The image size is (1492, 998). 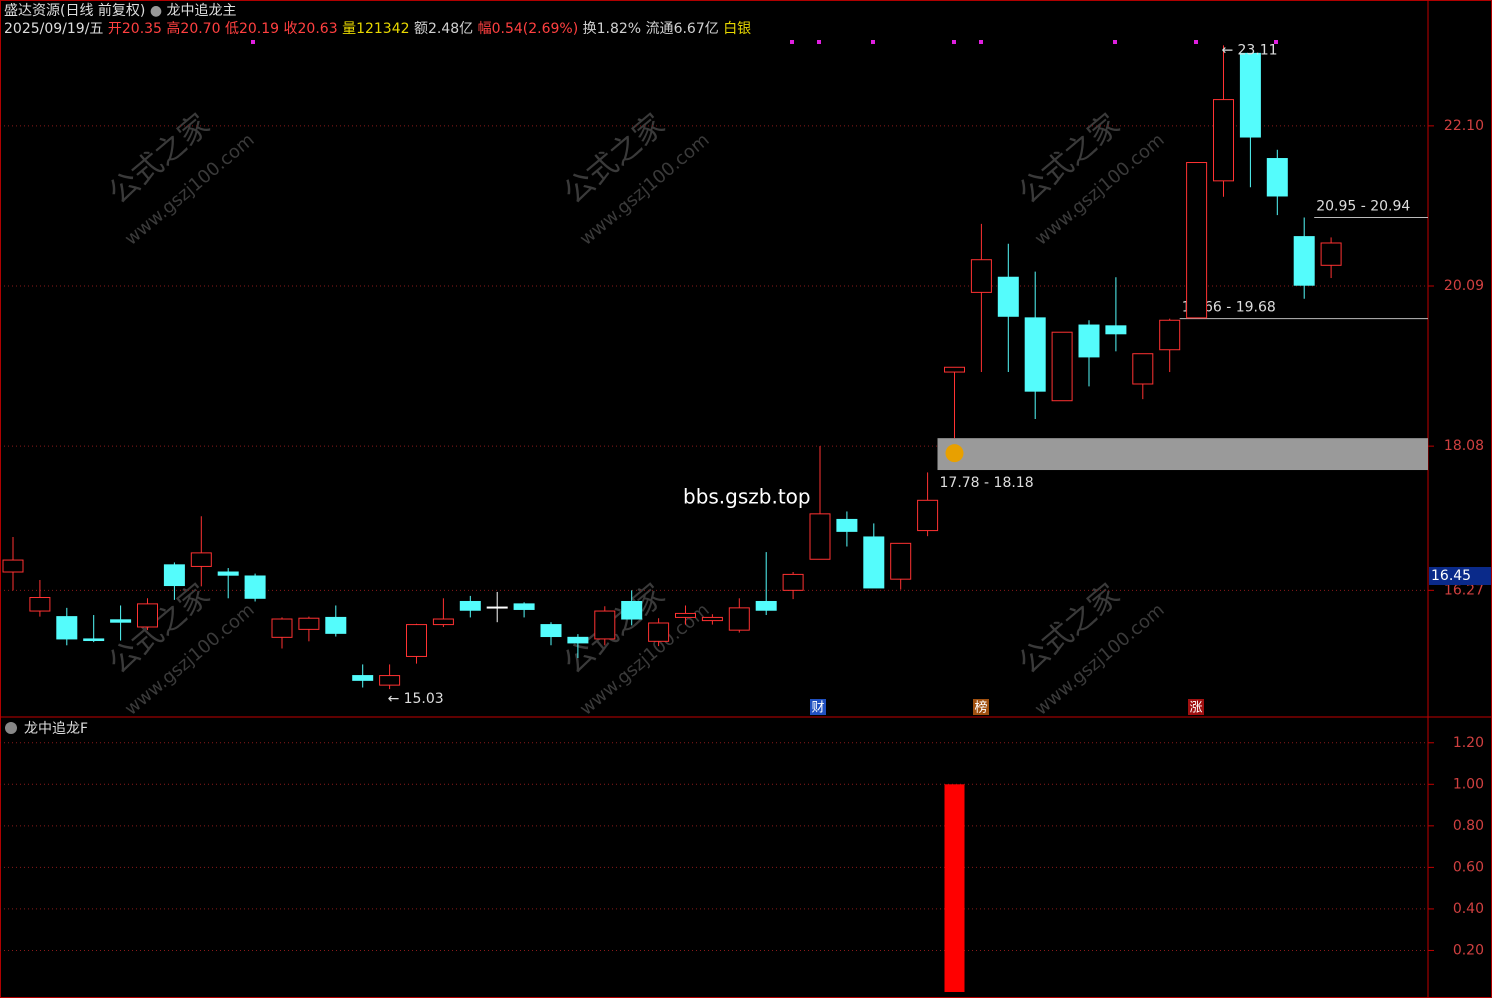 I want to click on y-tick-label: 0.20, so click(x=1468, y=950).